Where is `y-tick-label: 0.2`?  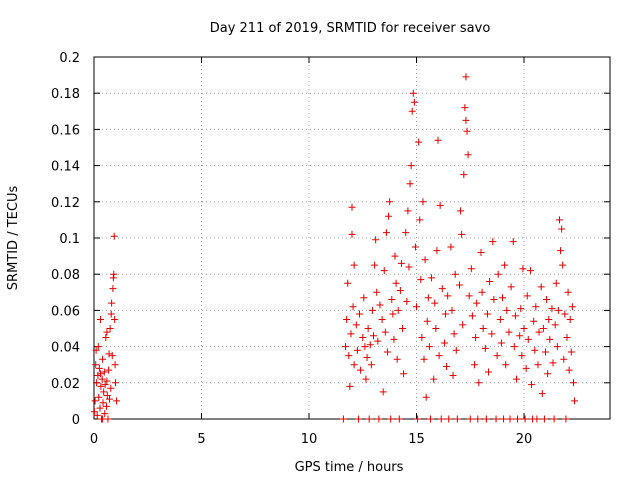
y-tick-label: 0.2 is located at coordinates (69, 58).